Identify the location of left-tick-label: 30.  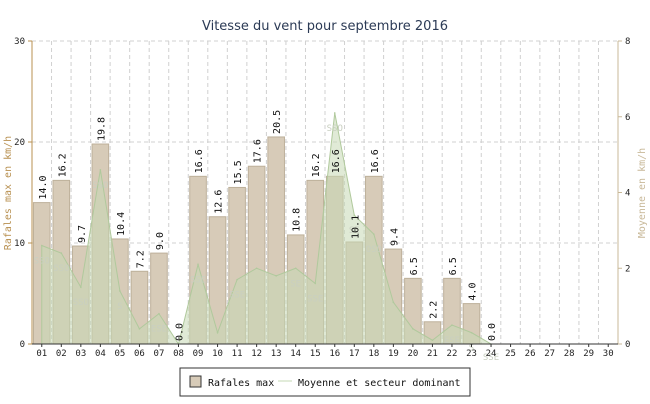
(19, 42).